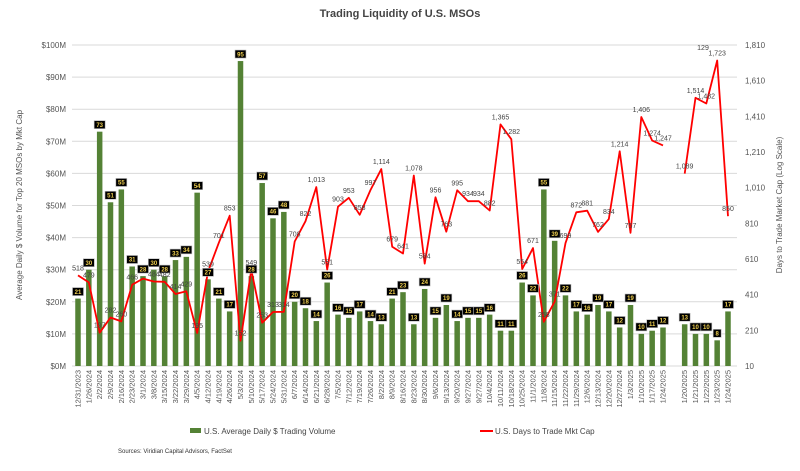 The height and width of the screenshot is (471, 800). What do you see at coordinates (728, 386) in the screenshot?
I see `x-tick-label: 1/24/2025` at bounding box center [728, 386].